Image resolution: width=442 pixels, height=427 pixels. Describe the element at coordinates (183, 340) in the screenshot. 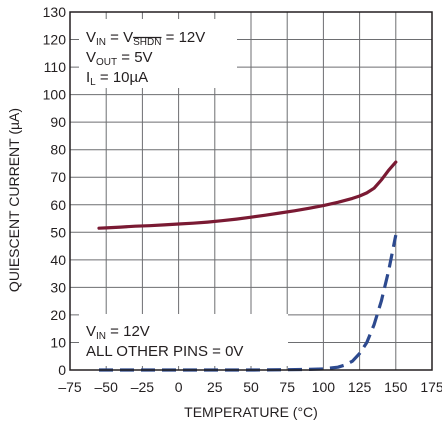

I see `conditions-box-bottom` at that location.